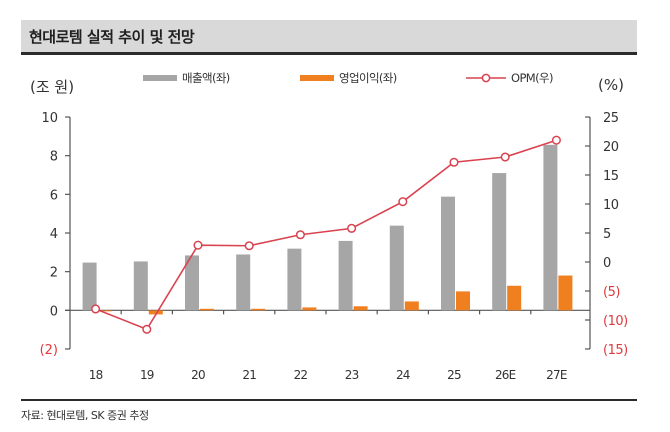 The height and width of the screenshot is (432, 670). I want to click on right-axis-tick-label: 10, so click(611, 205).